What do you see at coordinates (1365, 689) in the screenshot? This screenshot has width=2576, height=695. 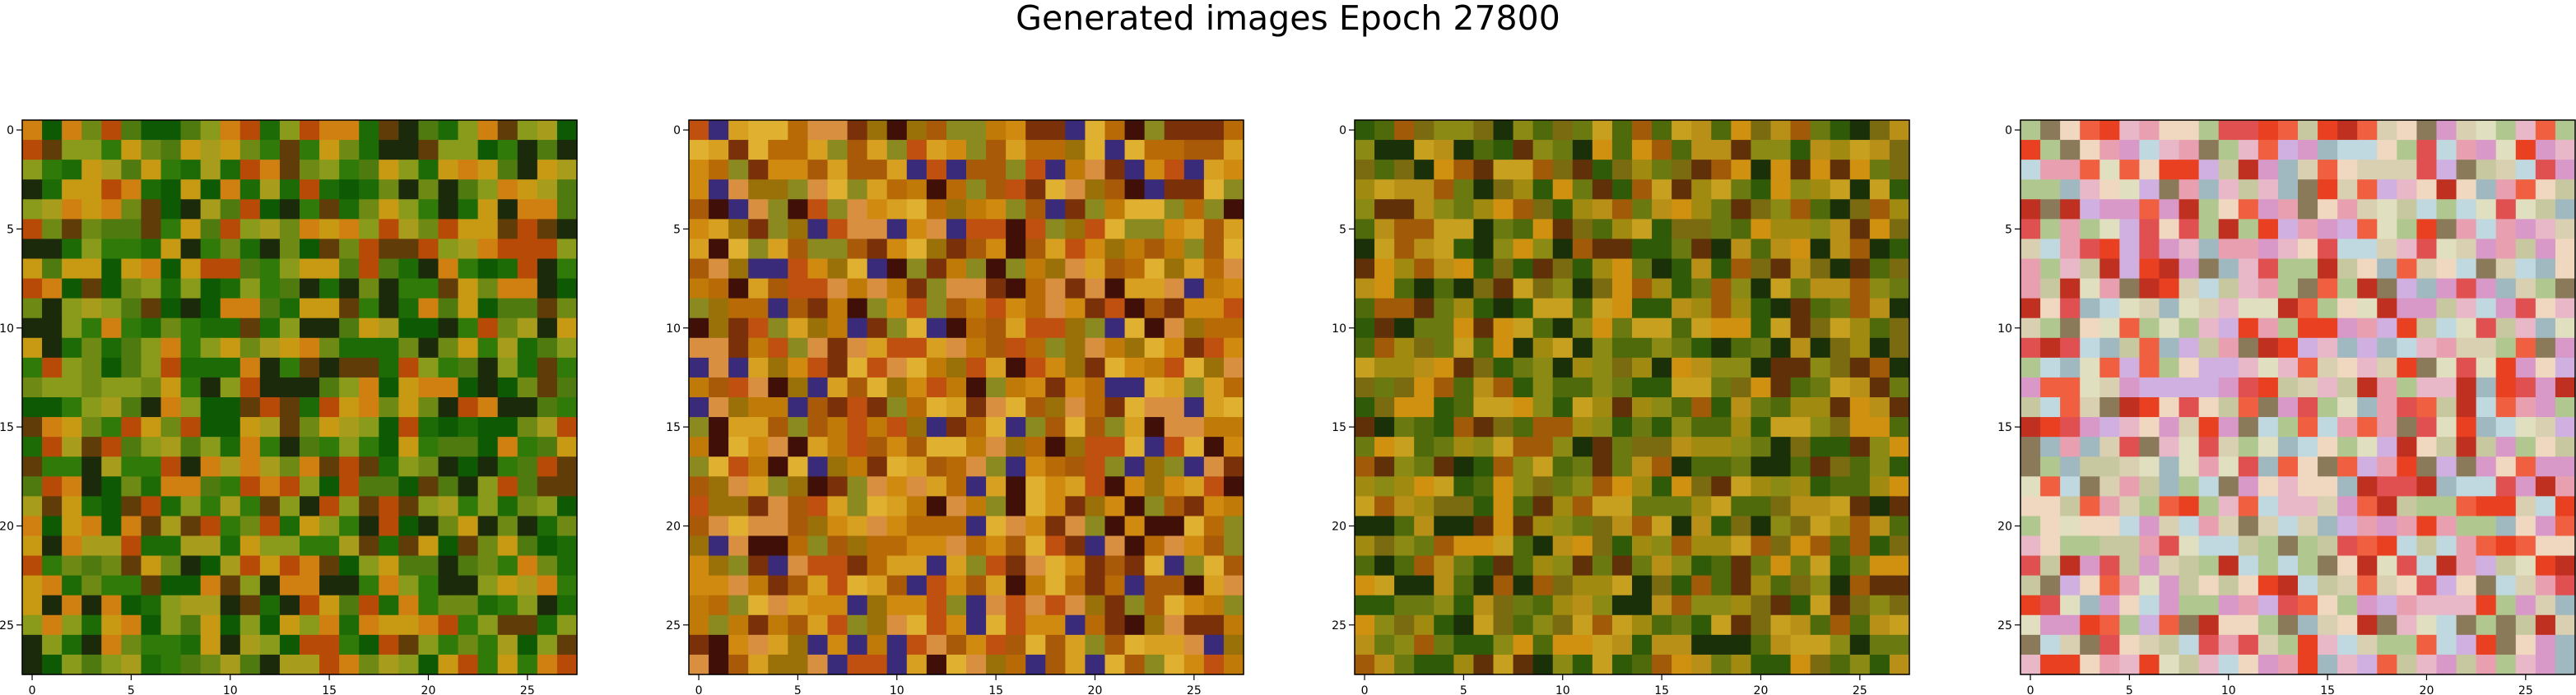 I see `x-tick-label: 0` at bounding box center [1365, 689].